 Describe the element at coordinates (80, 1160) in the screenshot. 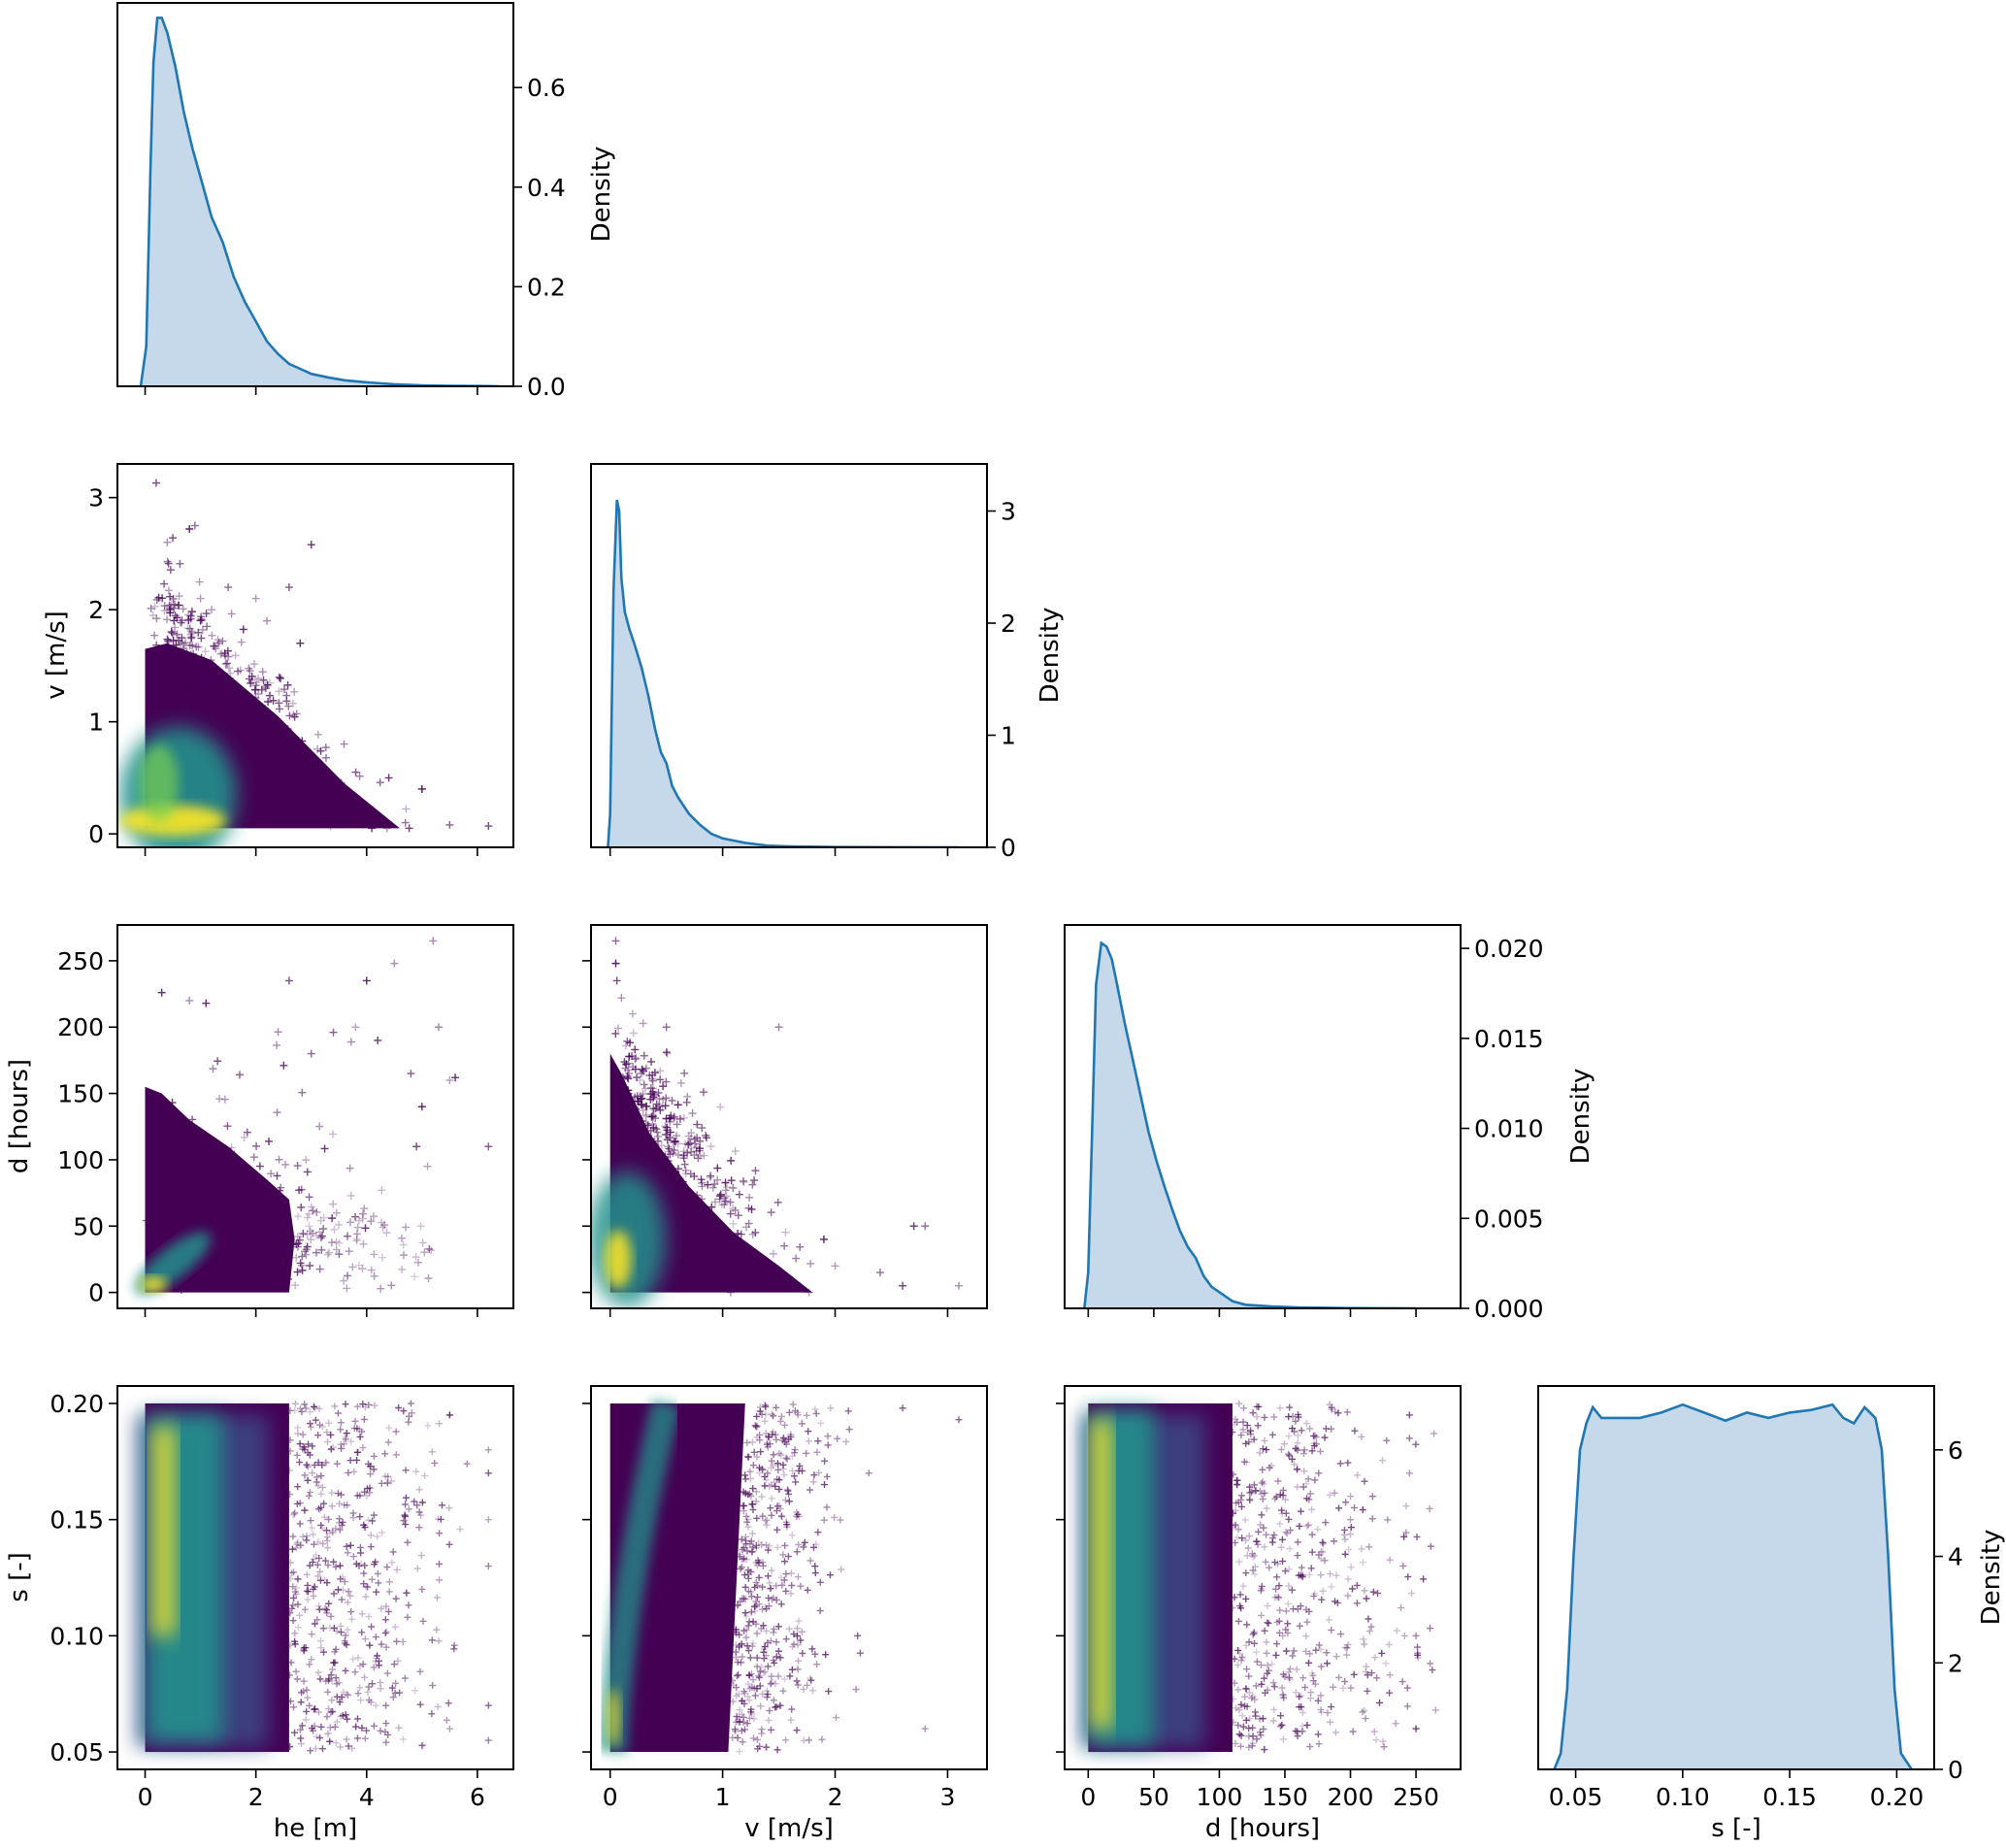

I see `y-tick-label: 100` at that location.